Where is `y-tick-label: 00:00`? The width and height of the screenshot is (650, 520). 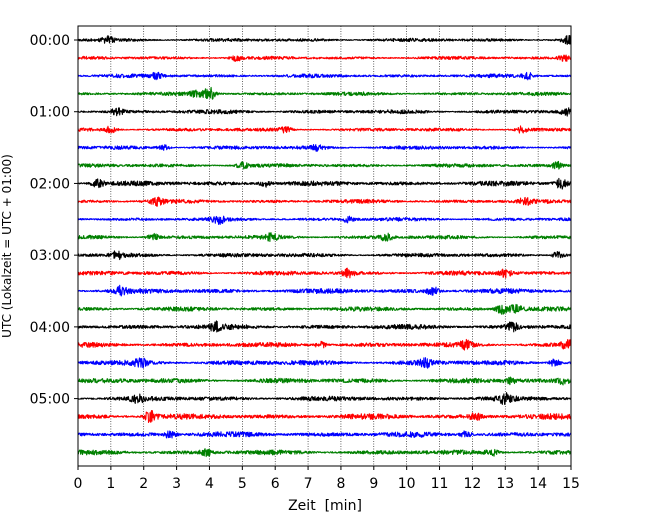
y-tick-label: 00:00 is located at coordinates (50, 41).